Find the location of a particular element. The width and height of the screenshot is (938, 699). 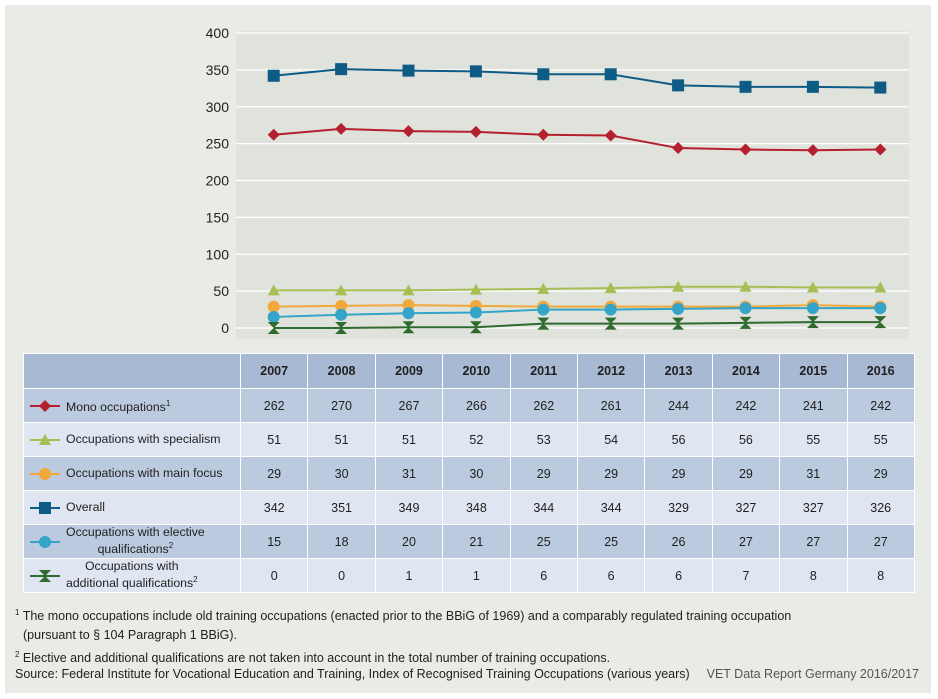

table-cell: 267 is located at coordinates (409, 405).